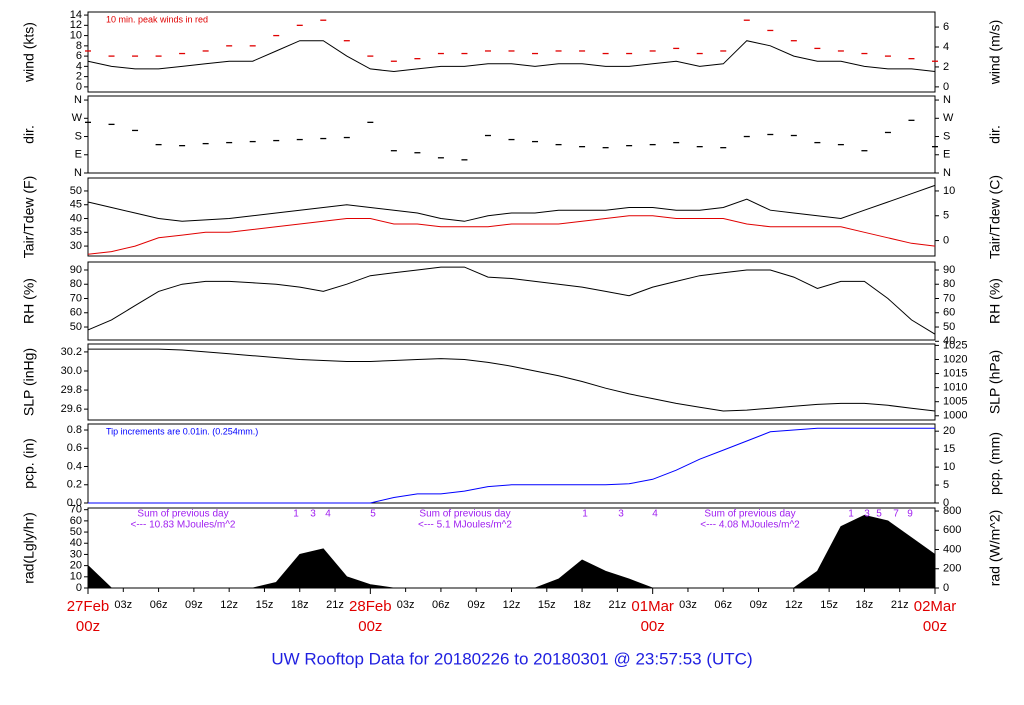  I want to click on y-axis-label: RH (%), so click(29, 301).